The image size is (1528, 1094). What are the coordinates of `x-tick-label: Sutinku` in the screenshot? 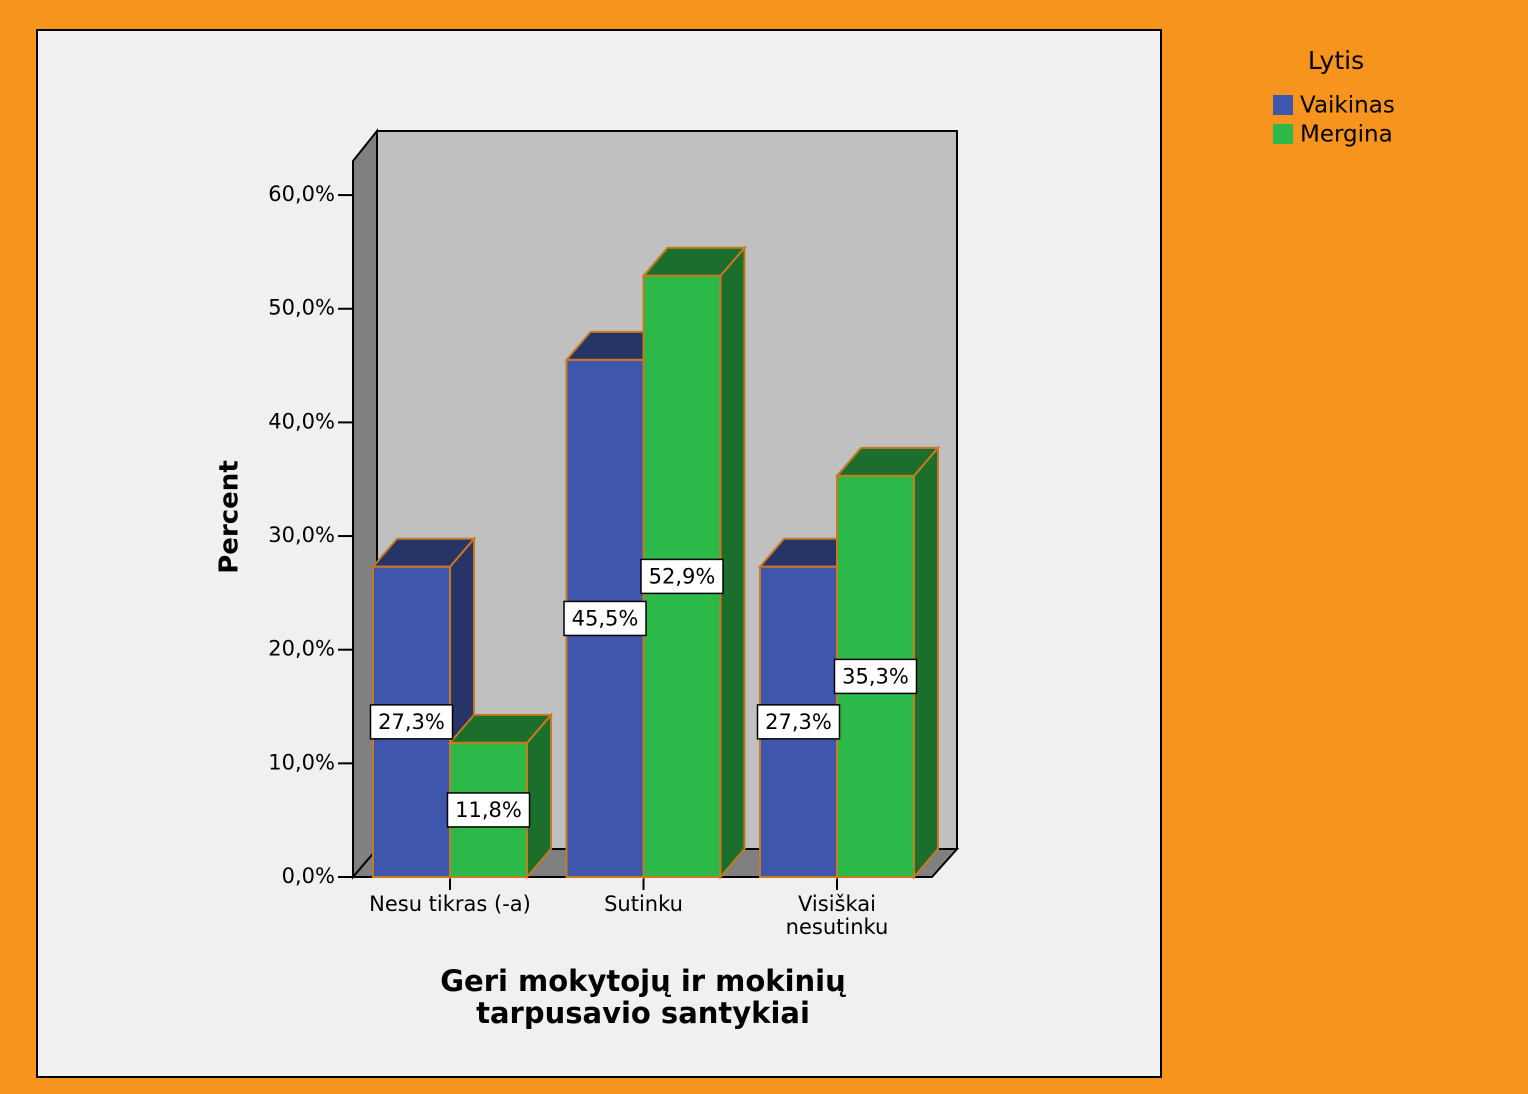 It's located at (643, 904).